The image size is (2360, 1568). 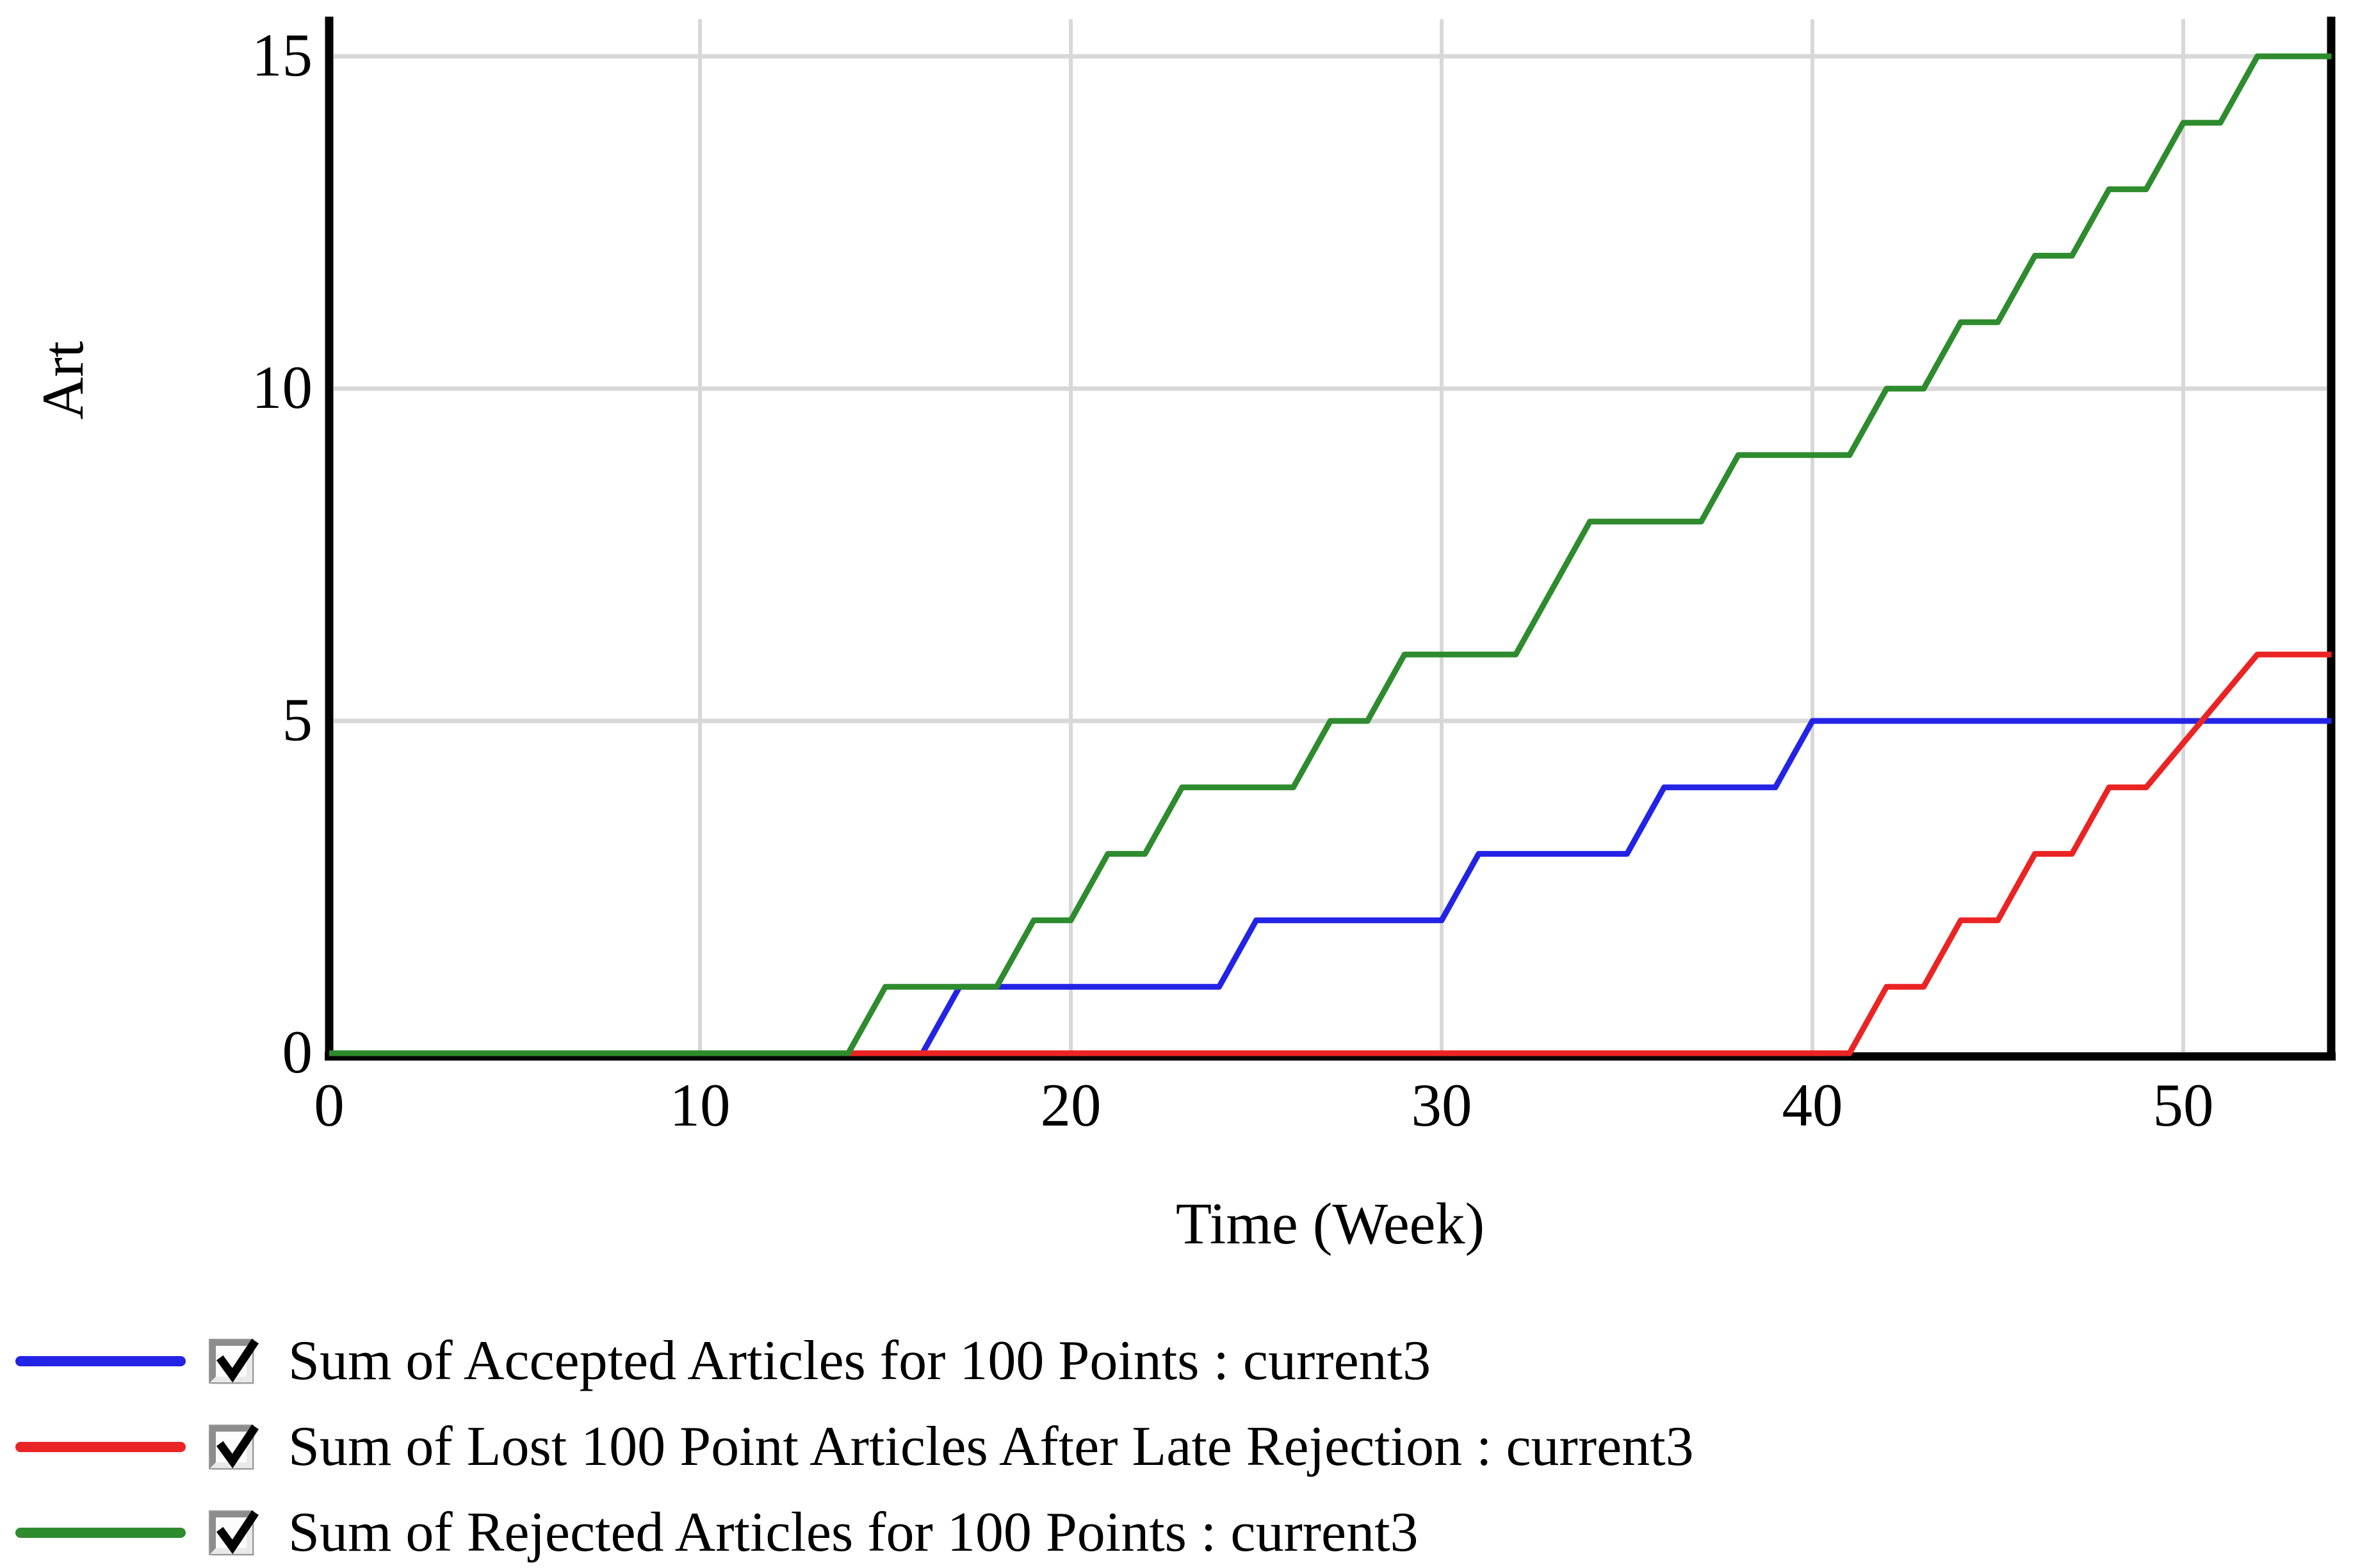 What do you see at coordinates (1071, 1105) in the screenshot?
I see `x-tick-label-20: 20` at bounding box center [1071, 1105].